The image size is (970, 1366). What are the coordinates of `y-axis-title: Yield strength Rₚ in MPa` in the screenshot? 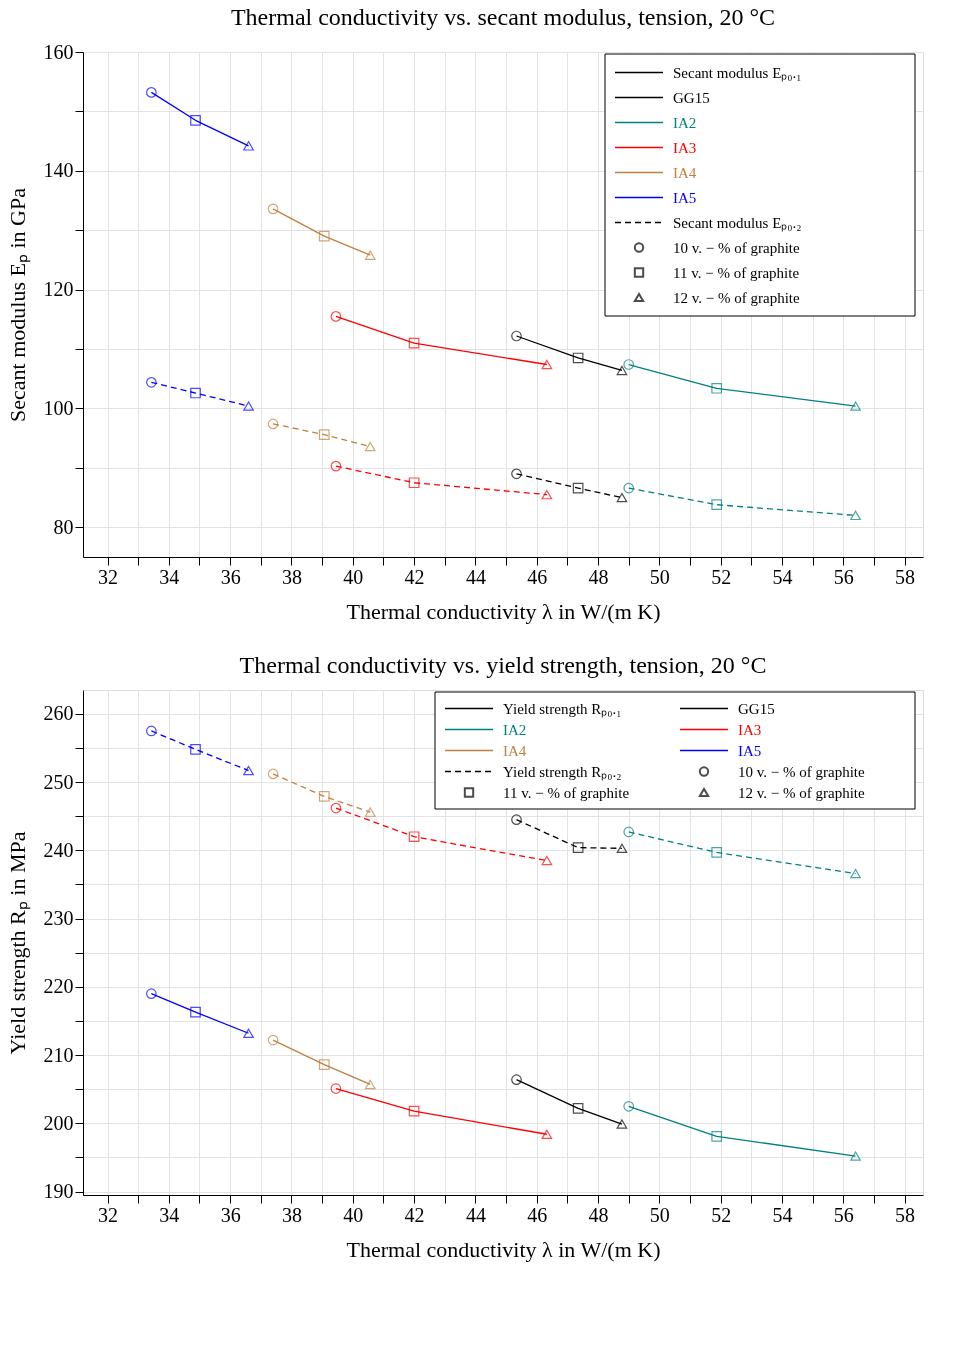 It's located at (17, 943).